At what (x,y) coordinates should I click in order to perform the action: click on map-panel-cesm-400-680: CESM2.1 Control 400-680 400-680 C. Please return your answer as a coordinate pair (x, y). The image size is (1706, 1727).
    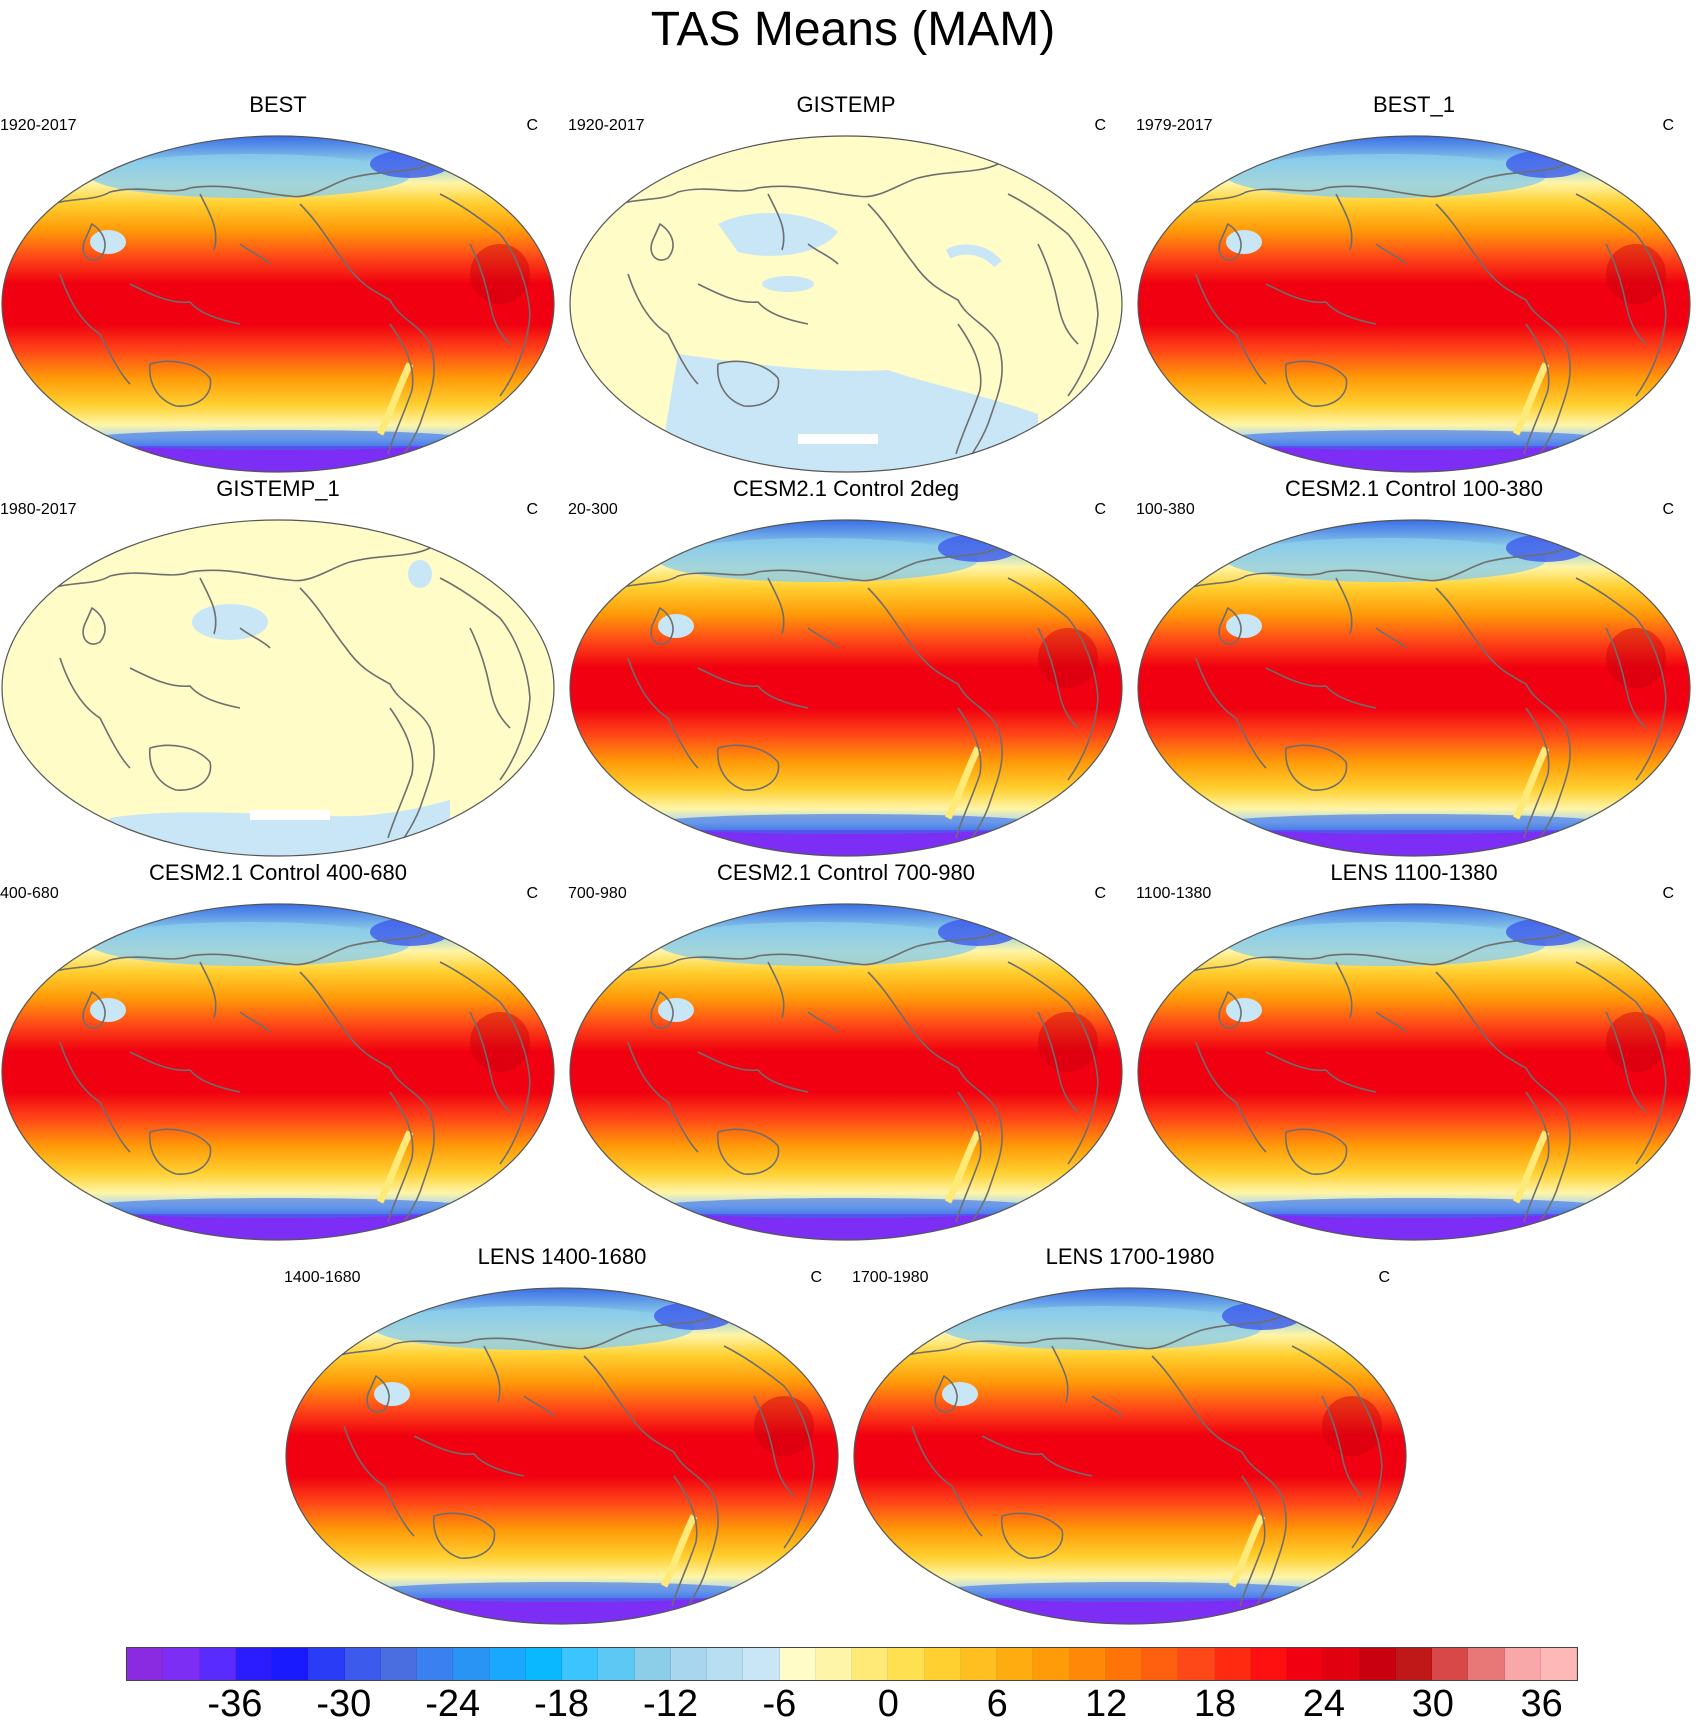
    Looking at the image, I should click on (278, 1046).